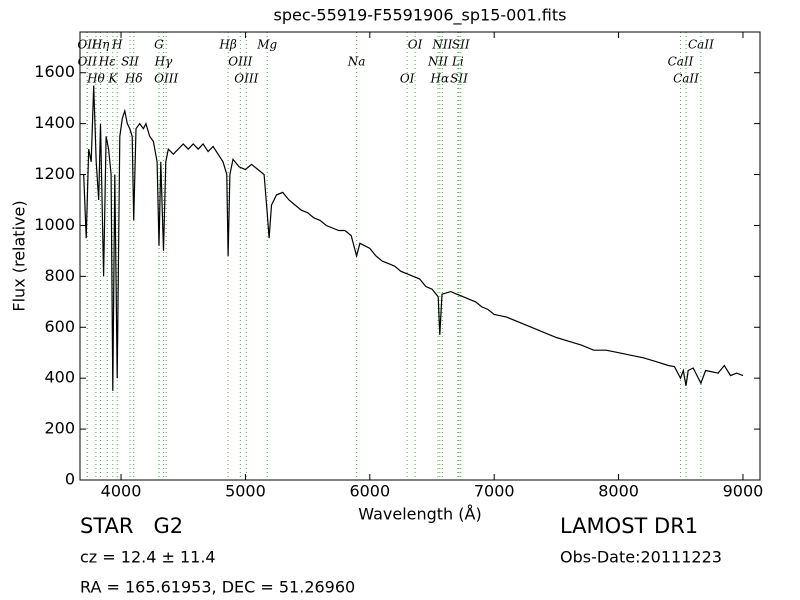 This screenshot has height=600, width=800. What do you see at coordinates (88, 62) in the screenshot?
I see `spectral-line-label: OII` at bounding box center [88, 62].